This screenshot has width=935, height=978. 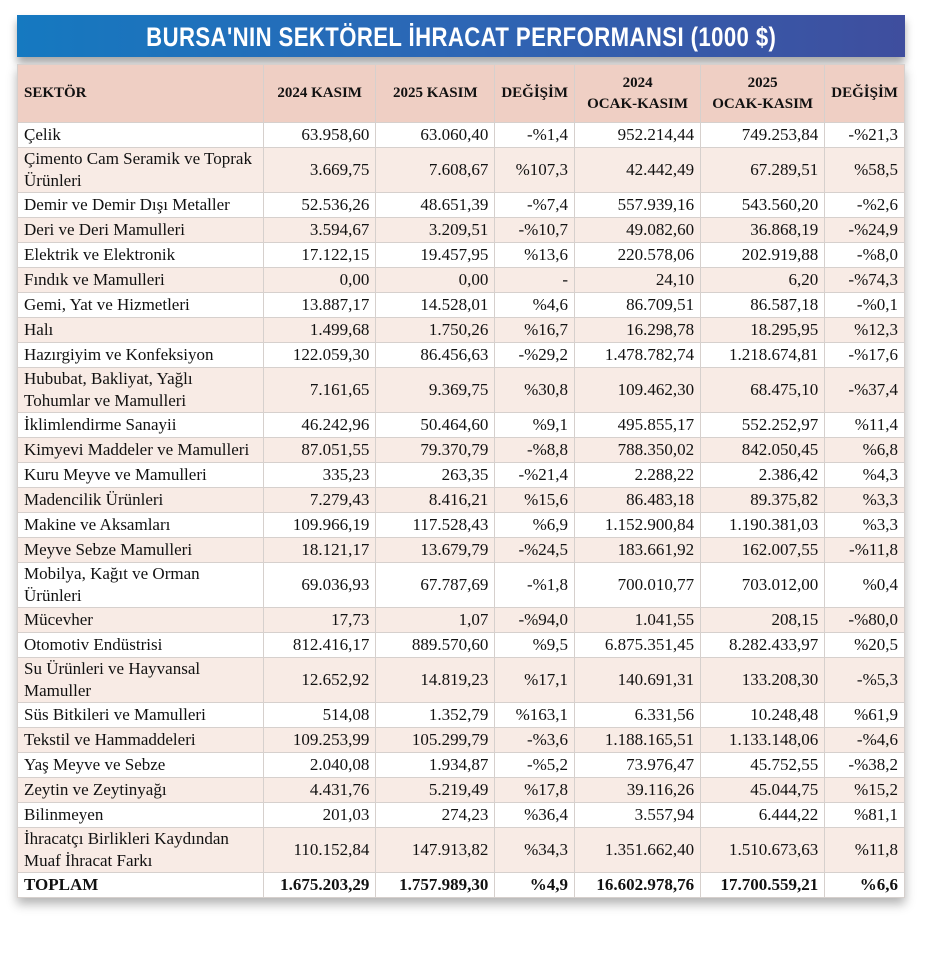 What do you see at coordinates (864, 170) in the screenshot?
I see `value-cell: %58,5` at bounding box center [864, 170].